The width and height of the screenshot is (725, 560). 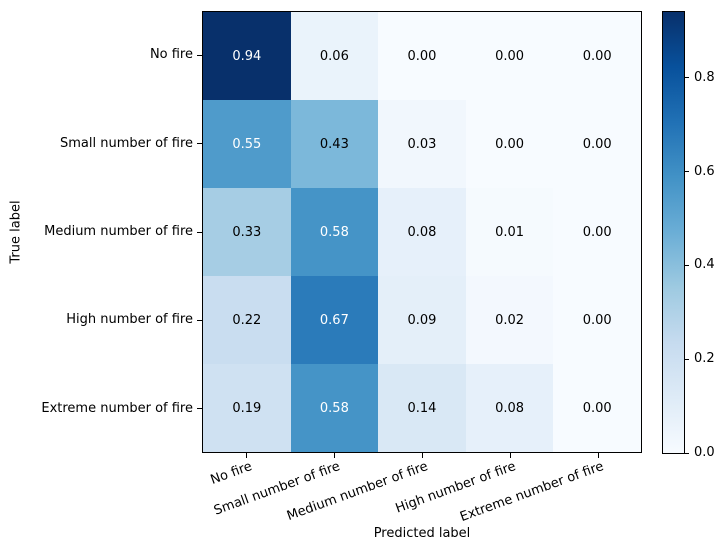 I want to click on matrix-cell: 0.01, so click(x=509, y=232).